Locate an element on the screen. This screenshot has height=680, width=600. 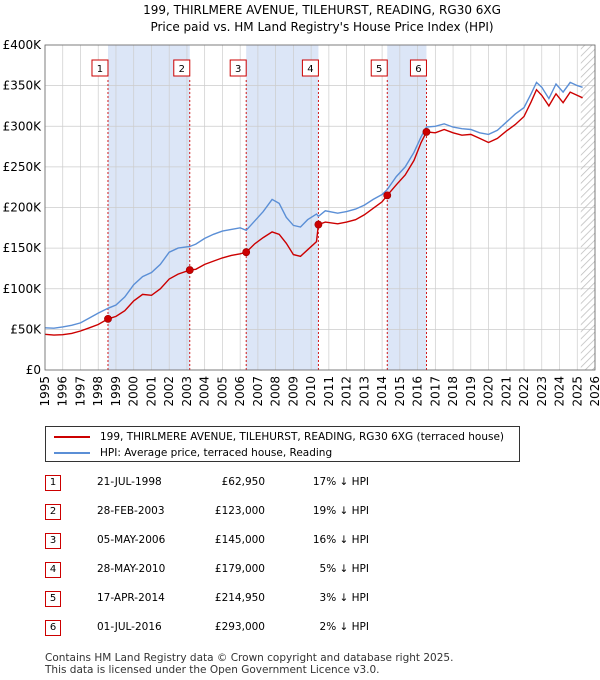
transaction-label-box: 1 is located at coordinates (100, 68).